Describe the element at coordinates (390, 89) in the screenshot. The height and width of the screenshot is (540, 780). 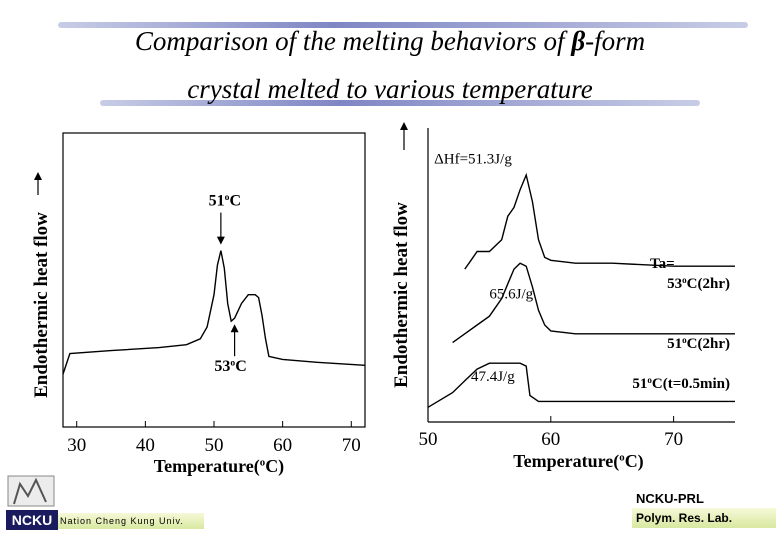
I see `title-line-2: crystal melted to various temperature` at that location.